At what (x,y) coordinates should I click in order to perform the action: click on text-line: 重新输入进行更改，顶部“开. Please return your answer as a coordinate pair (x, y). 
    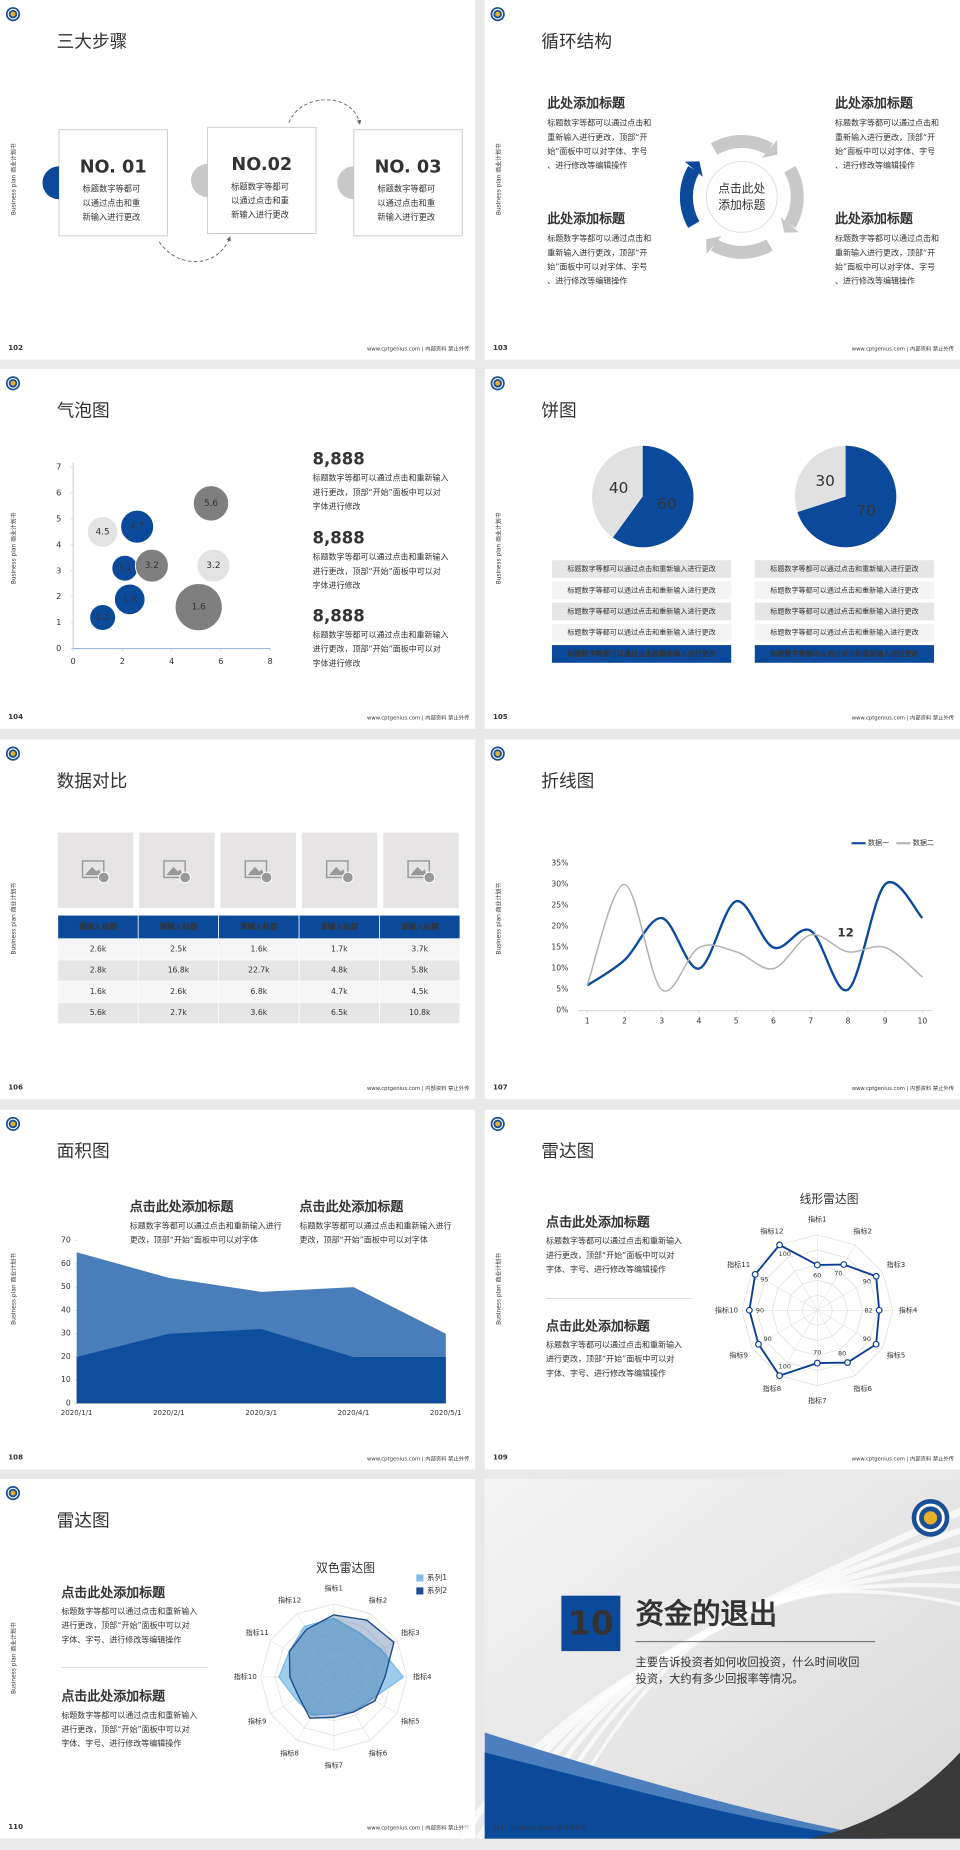
    Looking at the image, I should click on (885, 136).